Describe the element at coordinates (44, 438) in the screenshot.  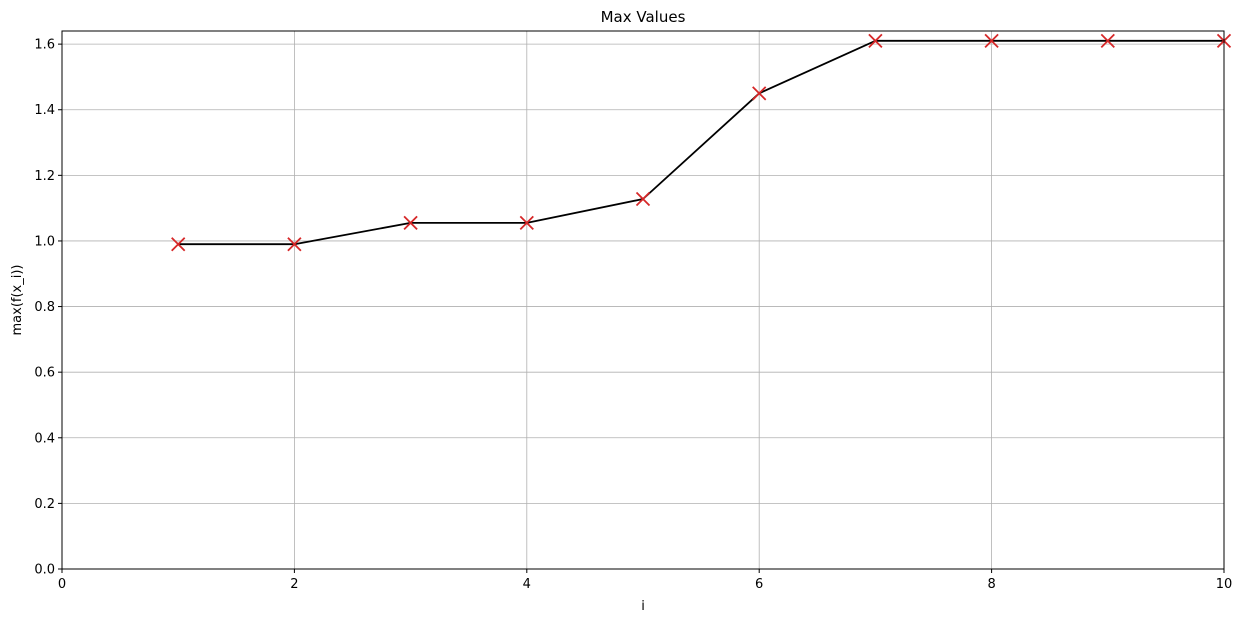
I see `y-tick-label: 0.4` at that location.